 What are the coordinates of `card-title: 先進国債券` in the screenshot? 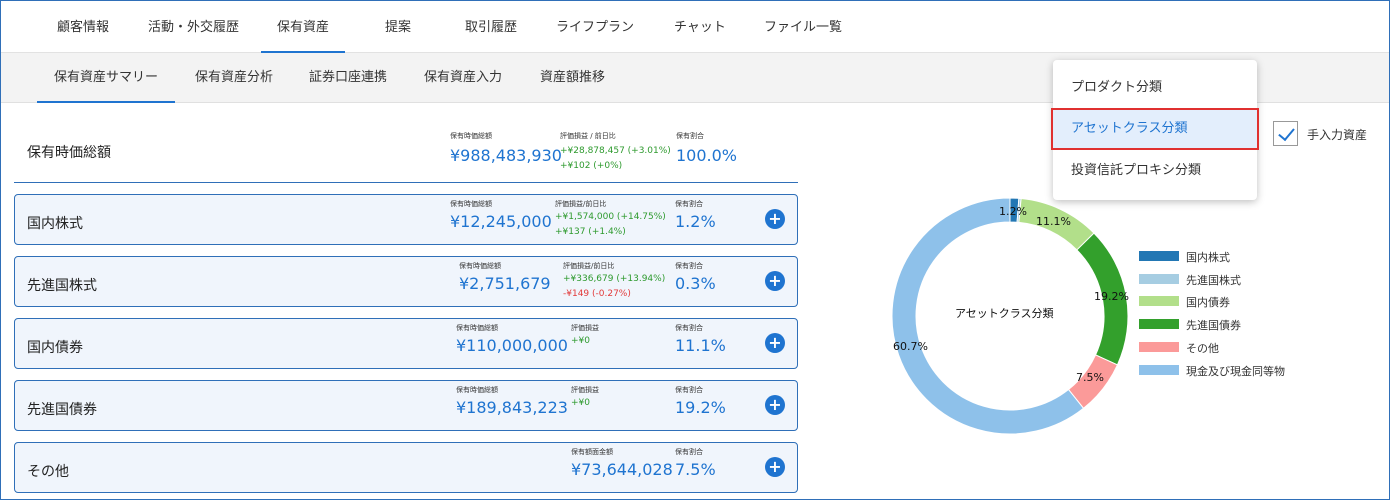 It's located at (62, 410).